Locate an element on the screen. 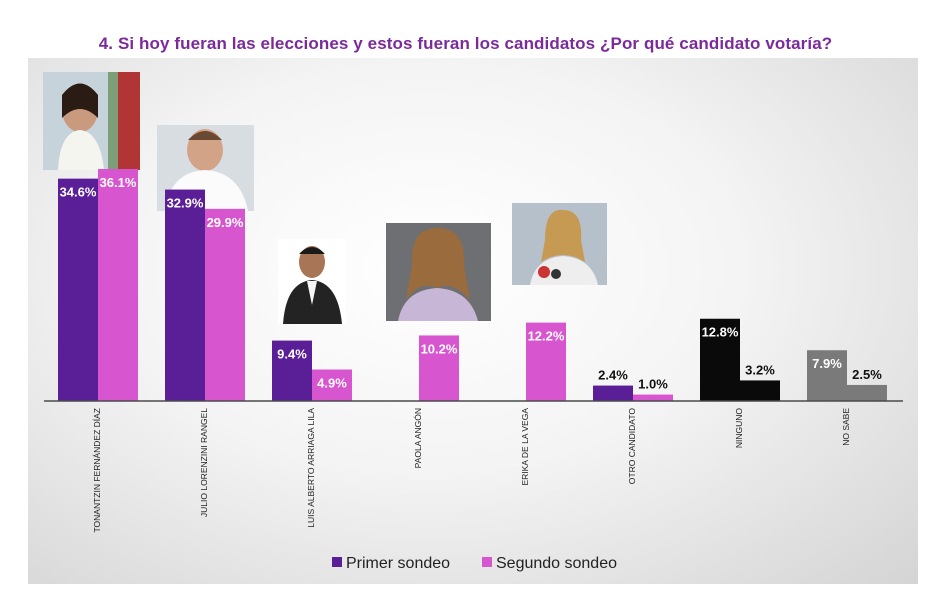 This screenshot has height=595, width=931. category-label-julio-lorenzini-rangel: JULIO LORENZINI RANGEL is located at coordinates (204, 462).